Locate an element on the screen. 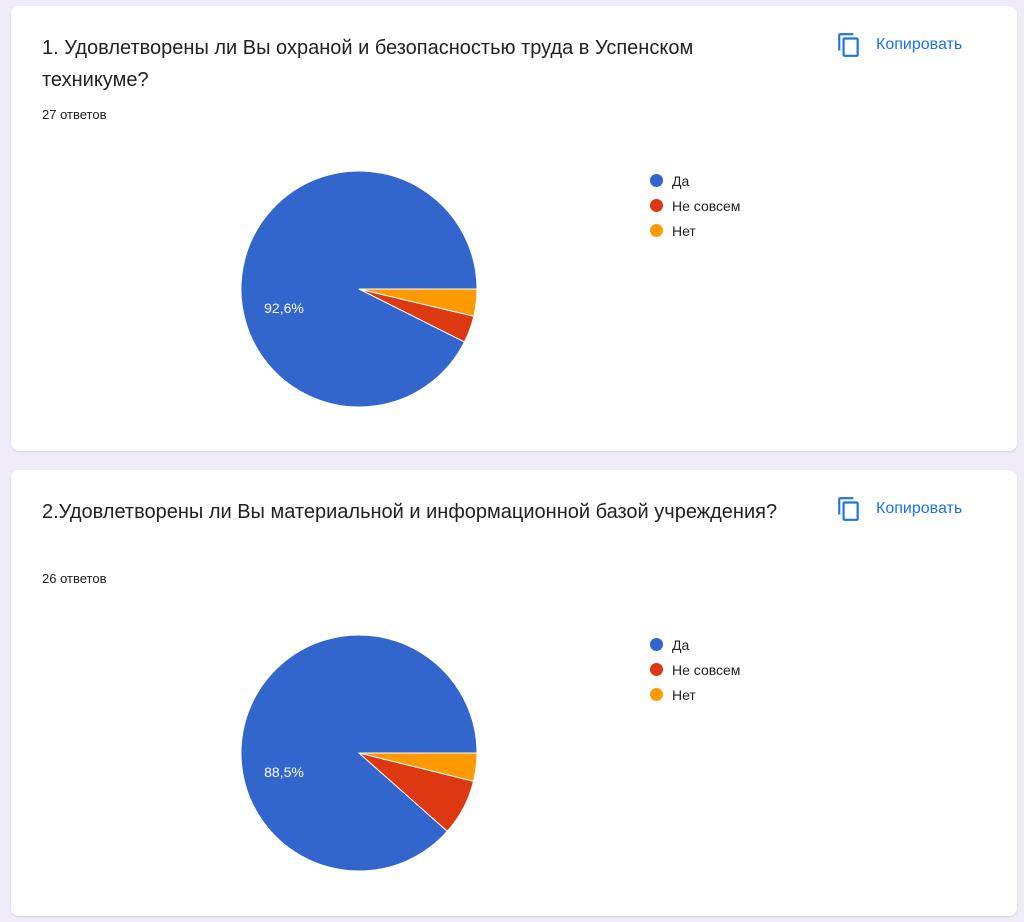 The width and height of the screenshot is (1024, 922). slice-percentage-label: 88,5% is located at coordinates (284, 772).